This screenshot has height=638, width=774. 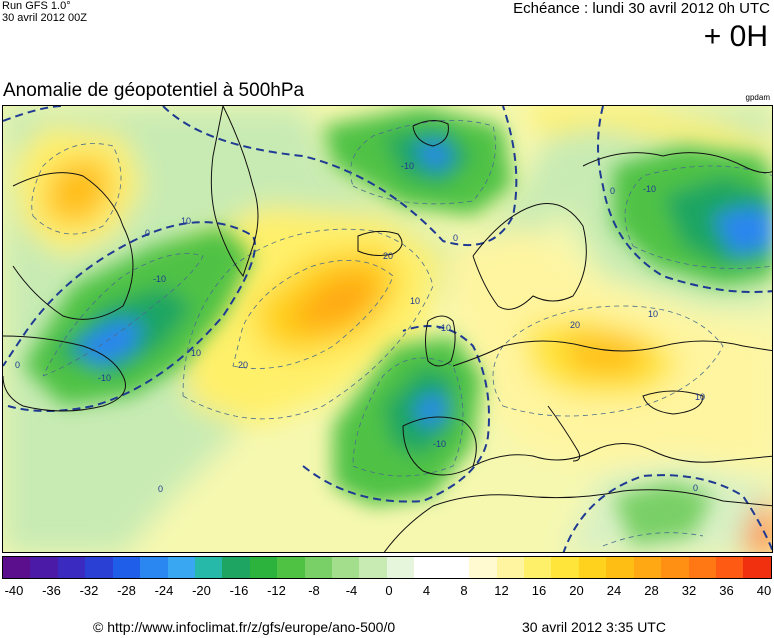 I want to click on coastline-europe, so click(x=612, y=353).